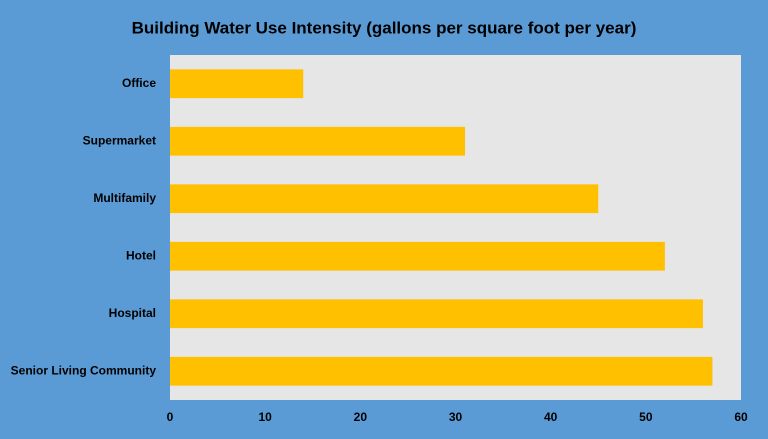 This screenshot has height=439, width=768. Describe the element at coordinates (139, 83) in the screenshot. I see `y-tick-label: Office` at that location.